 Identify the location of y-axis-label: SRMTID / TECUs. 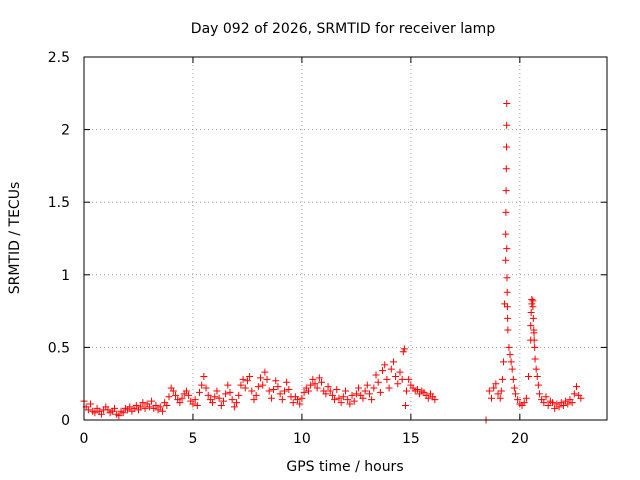
(15, 238).